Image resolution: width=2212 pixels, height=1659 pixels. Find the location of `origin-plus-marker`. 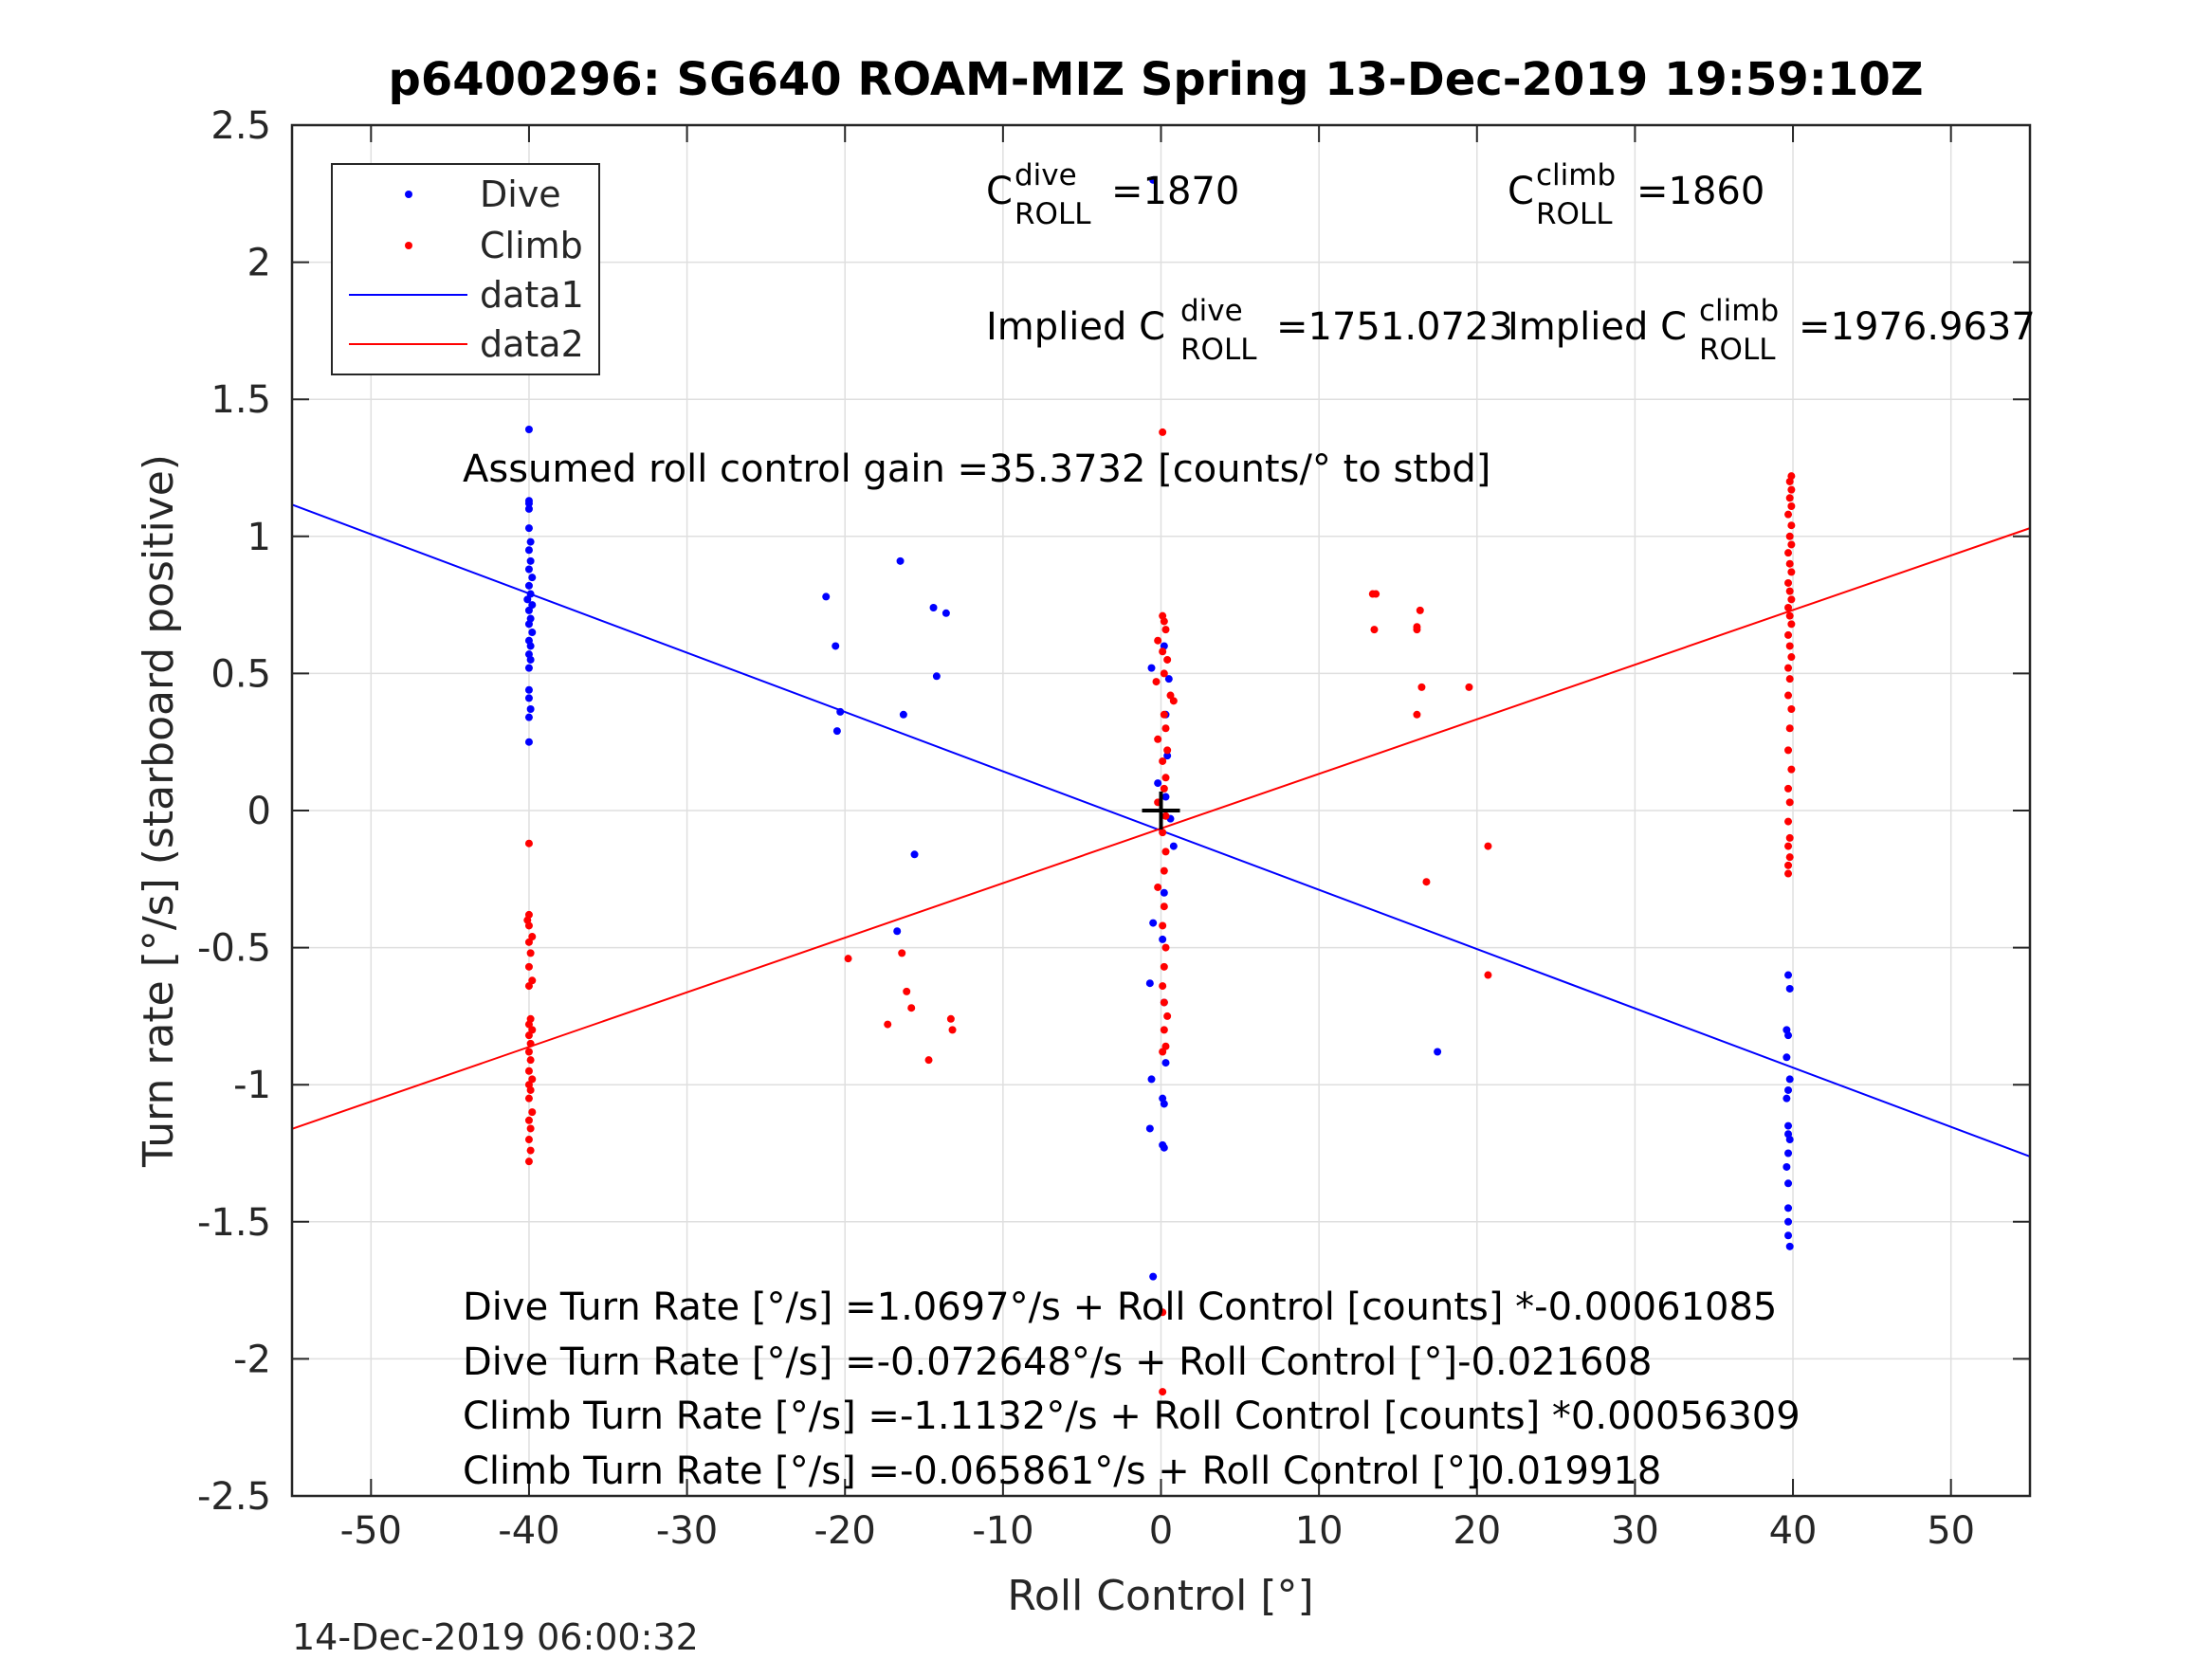

origin-plus-marker is located at coordinates (1161, 811).